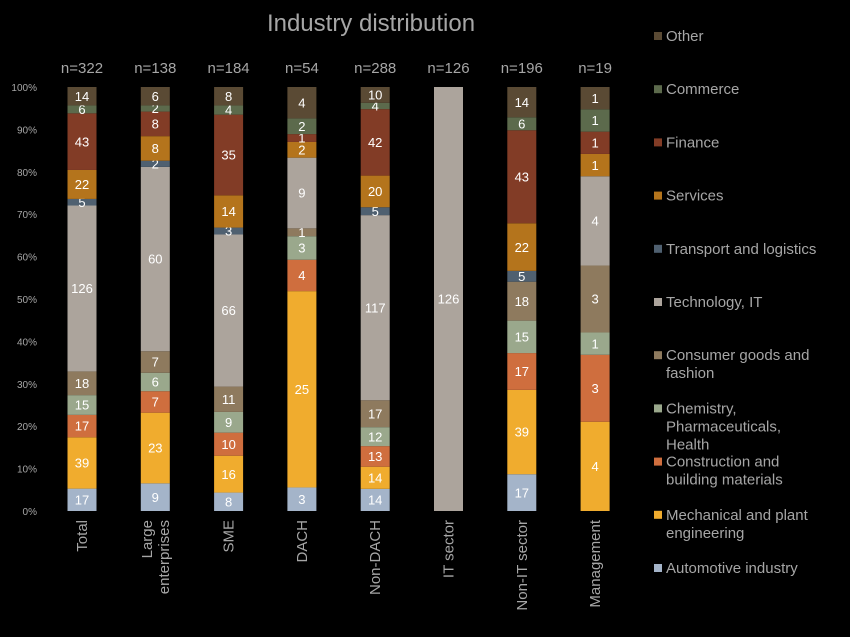 The width and height of the screenshot is (850, 637). What do you see at coordinates (595, 68) in the screenshot?
I see `sample-size-label: n=19` at bounding box center [595, 68].